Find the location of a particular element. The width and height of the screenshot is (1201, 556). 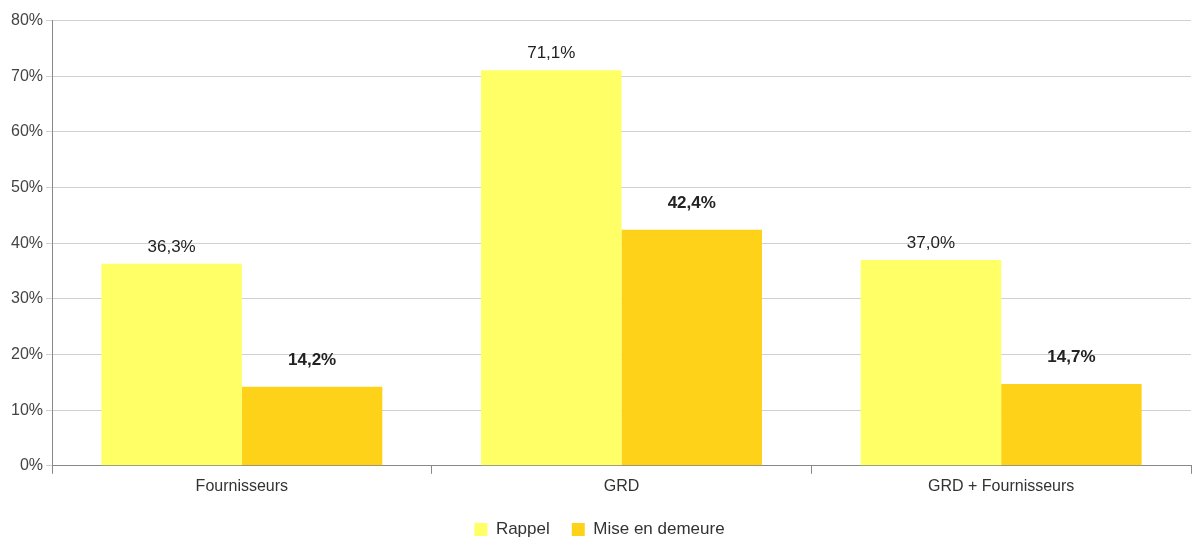

y-tick-label: 20% is located at coordinates (27, 353).